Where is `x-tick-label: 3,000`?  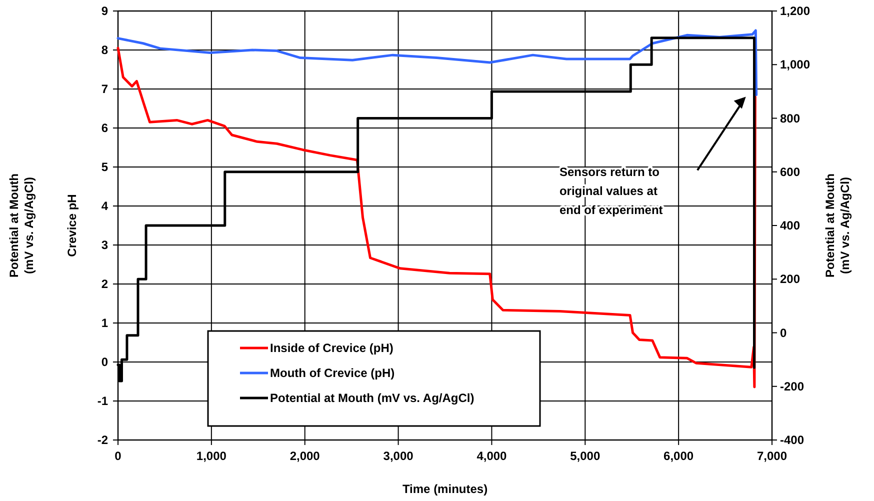
x-tick-label: 3,000 is located at coordinates (398, 456).